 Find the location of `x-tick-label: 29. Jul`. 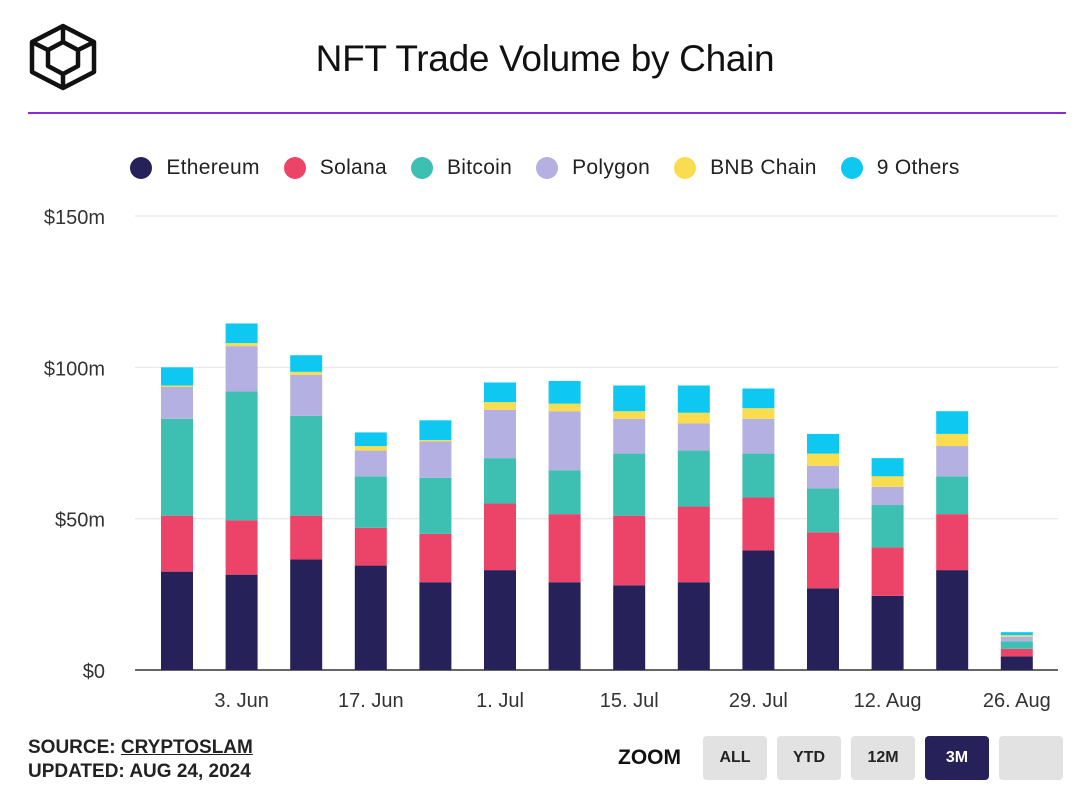

x-tick-label: 29. Jul is located at coordinates (758, 701).